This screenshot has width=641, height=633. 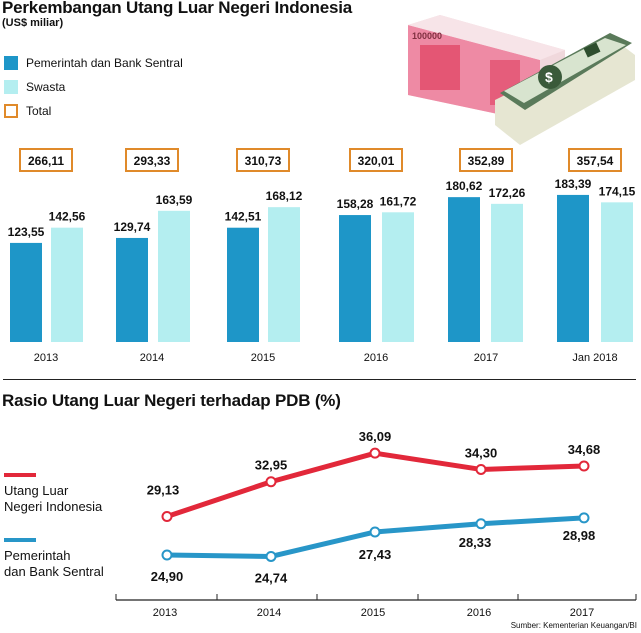 What do you see at coordinates (53, 506) in the screenshot?
I see `legend-label-red-2: Negeri Indonesia` at bounding box center [53, 506].